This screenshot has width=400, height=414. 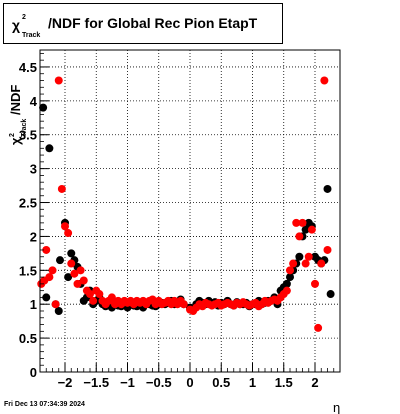 I want to click on x-tick-label: 1, so click(x=252, y=382).